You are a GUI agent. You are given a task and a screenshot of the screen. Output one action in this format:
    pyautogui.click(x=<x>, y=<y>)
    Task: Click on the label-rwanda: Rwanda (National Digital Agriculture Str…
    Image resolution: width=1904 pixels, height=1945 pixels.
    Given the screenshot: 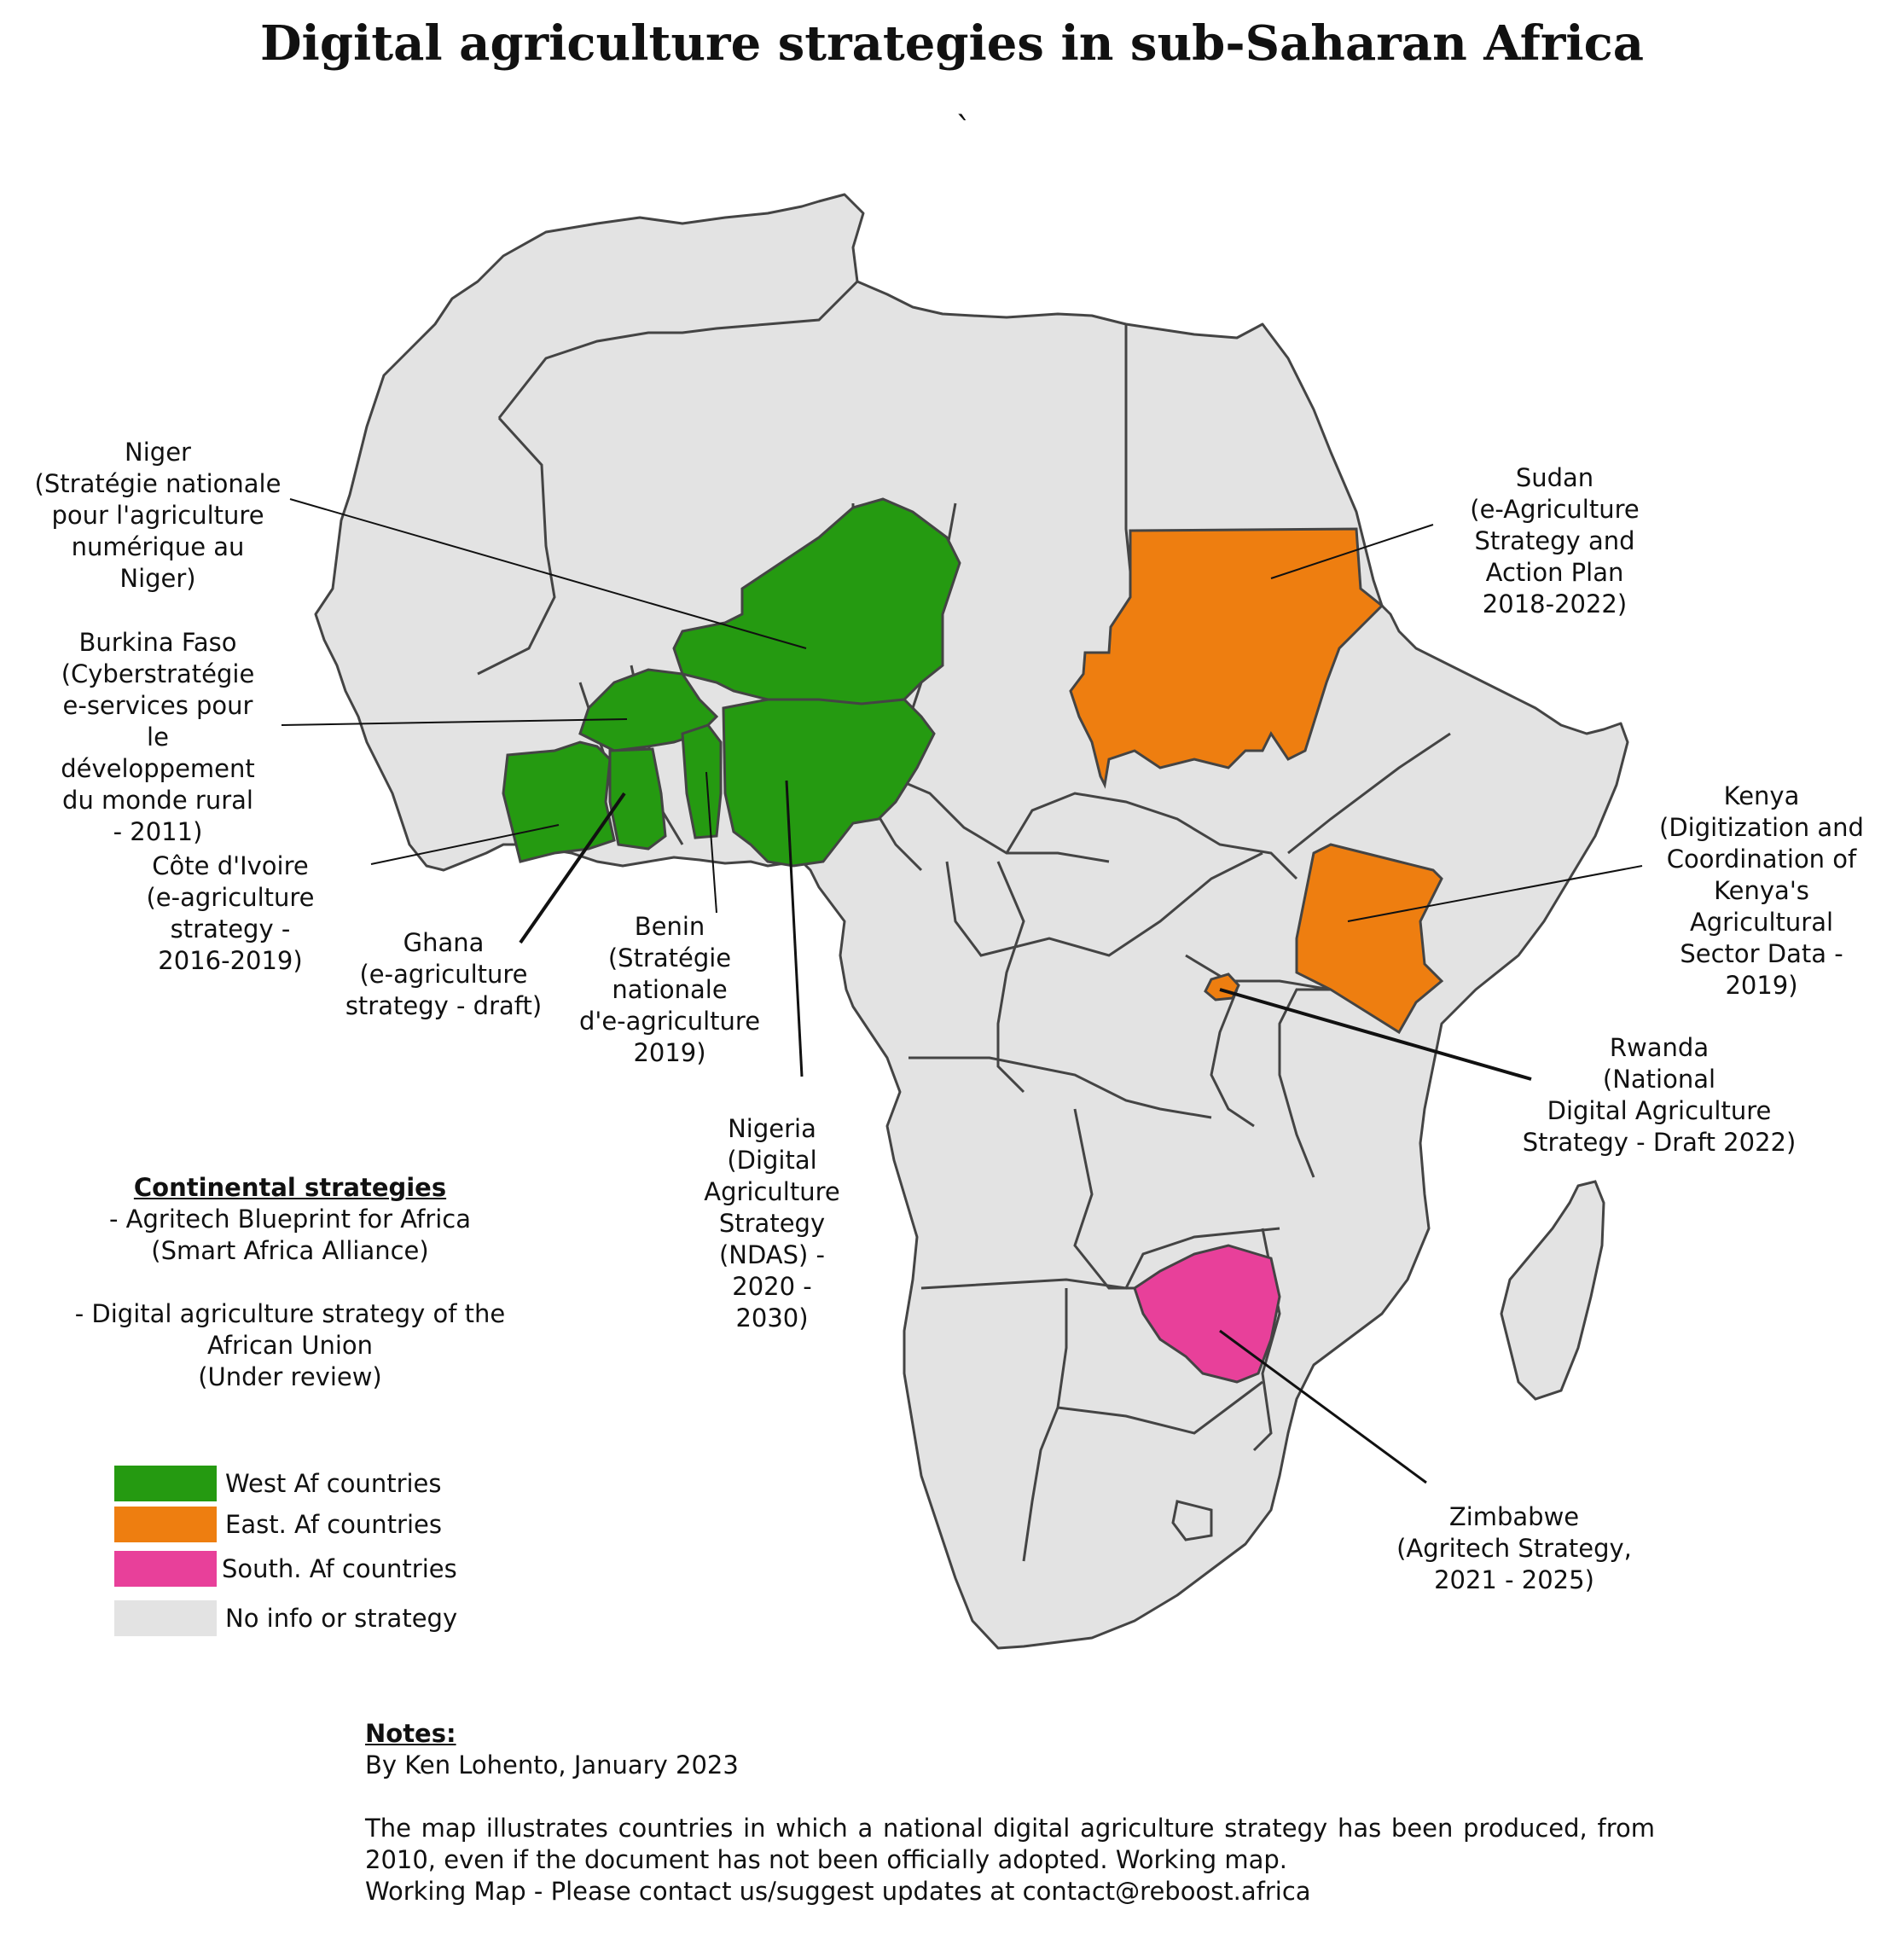 What is the action you would take?
    pyautogui.click(x=1659, y=1095)
    